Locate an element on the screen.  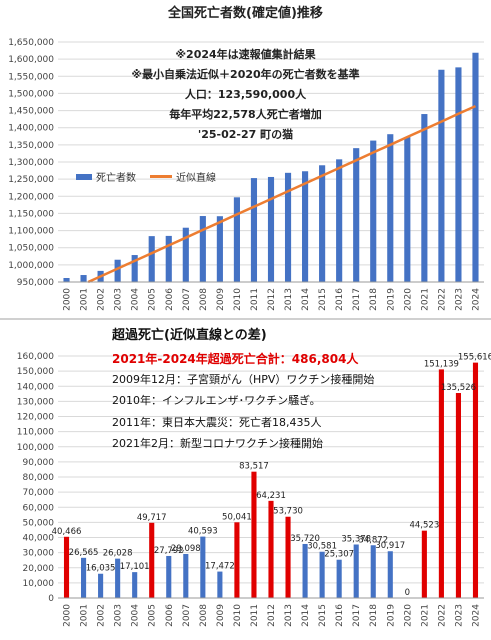
top-x-tick-label: 2005 is located at coordinates (153, 299).